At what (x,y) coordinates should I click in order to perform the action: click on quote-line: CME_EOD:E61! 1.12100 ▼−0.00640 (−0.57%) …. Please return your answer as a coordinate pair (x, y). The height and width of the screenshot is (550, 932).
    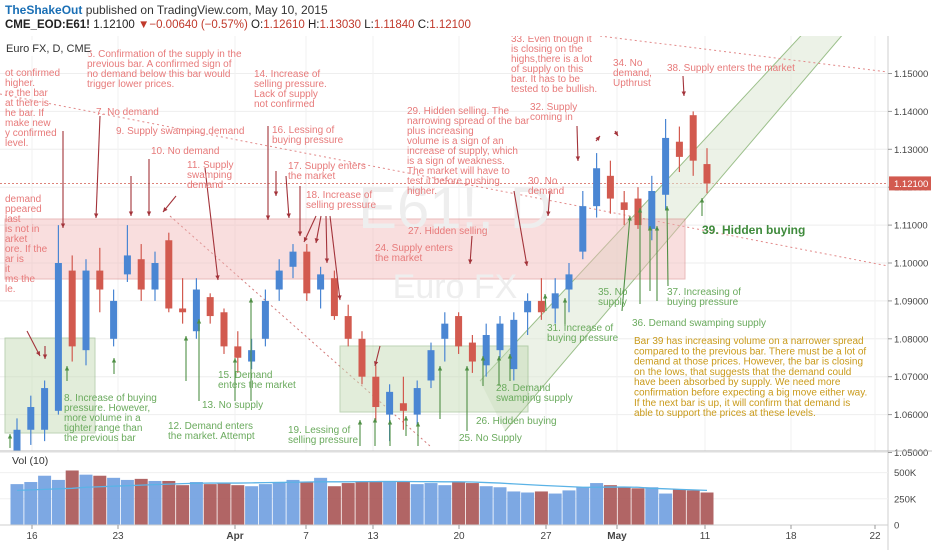
    Looking at the image, I should click on (238, 25).